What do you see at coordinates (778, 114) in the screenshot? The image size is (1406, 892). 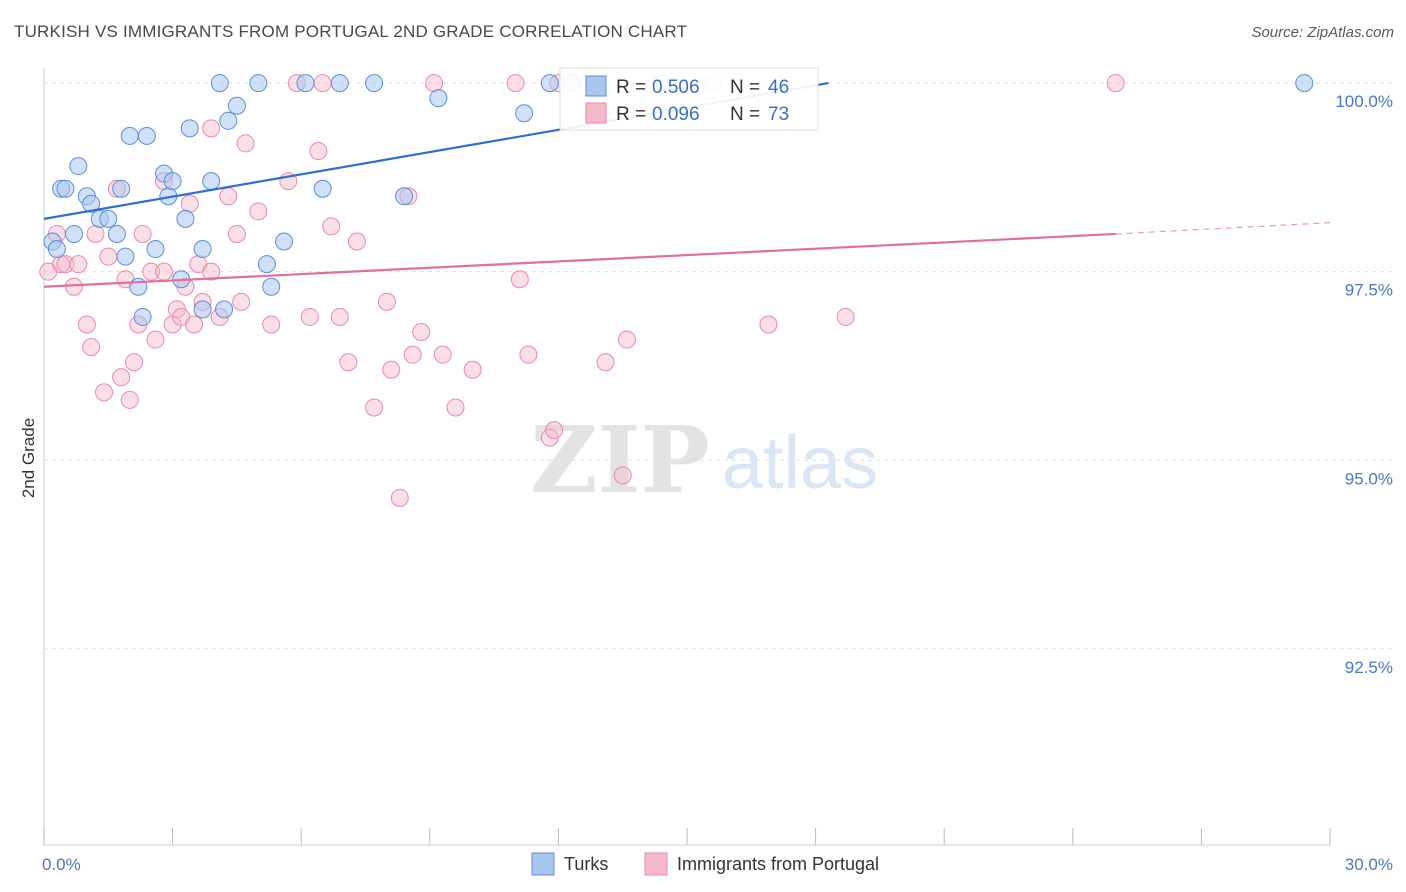 I see `legend-n-value-portugal: 73` at bounding box center [778, 114].